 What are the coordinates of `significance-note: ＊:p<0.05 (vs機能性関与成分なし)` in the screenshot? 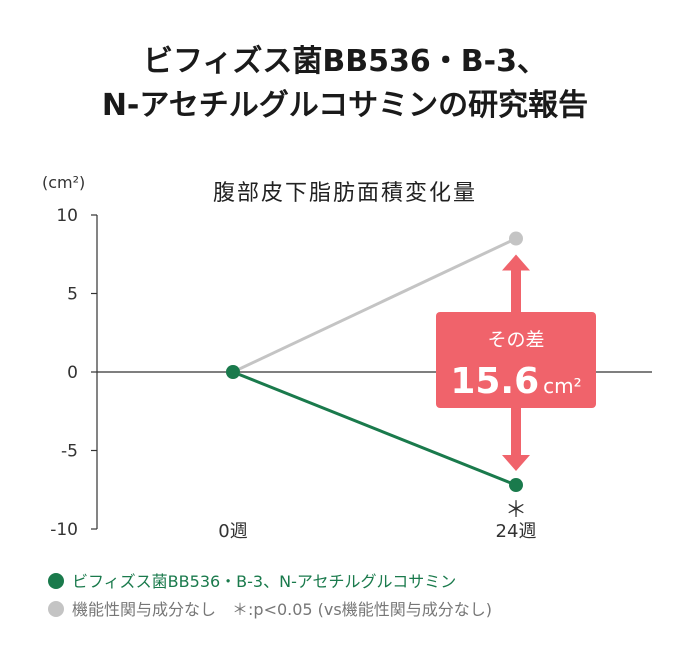 It's located at (362, 609).